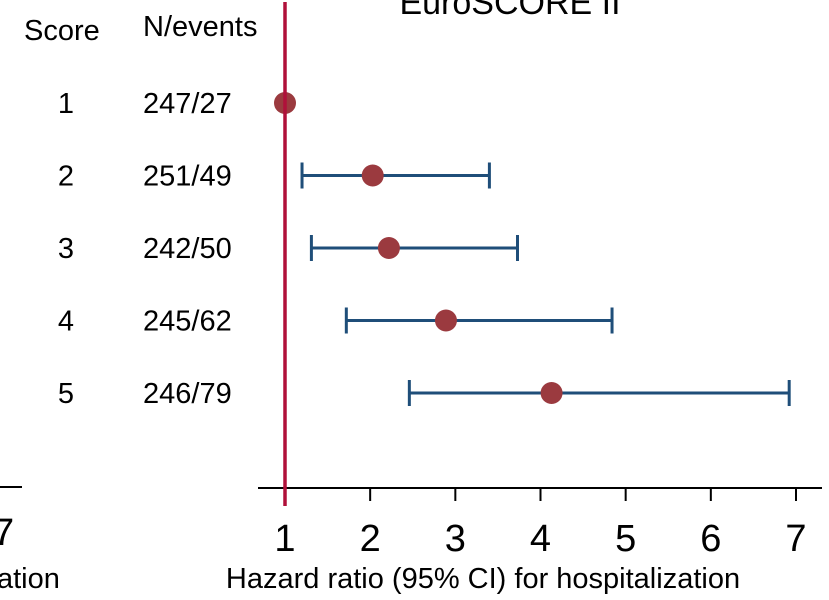 This screenshot has height=600, width=829. What do you see at coordinates (625, 539) in the screenshot?
I see `x-tick-label: 5` at bounding box center [625, 539].